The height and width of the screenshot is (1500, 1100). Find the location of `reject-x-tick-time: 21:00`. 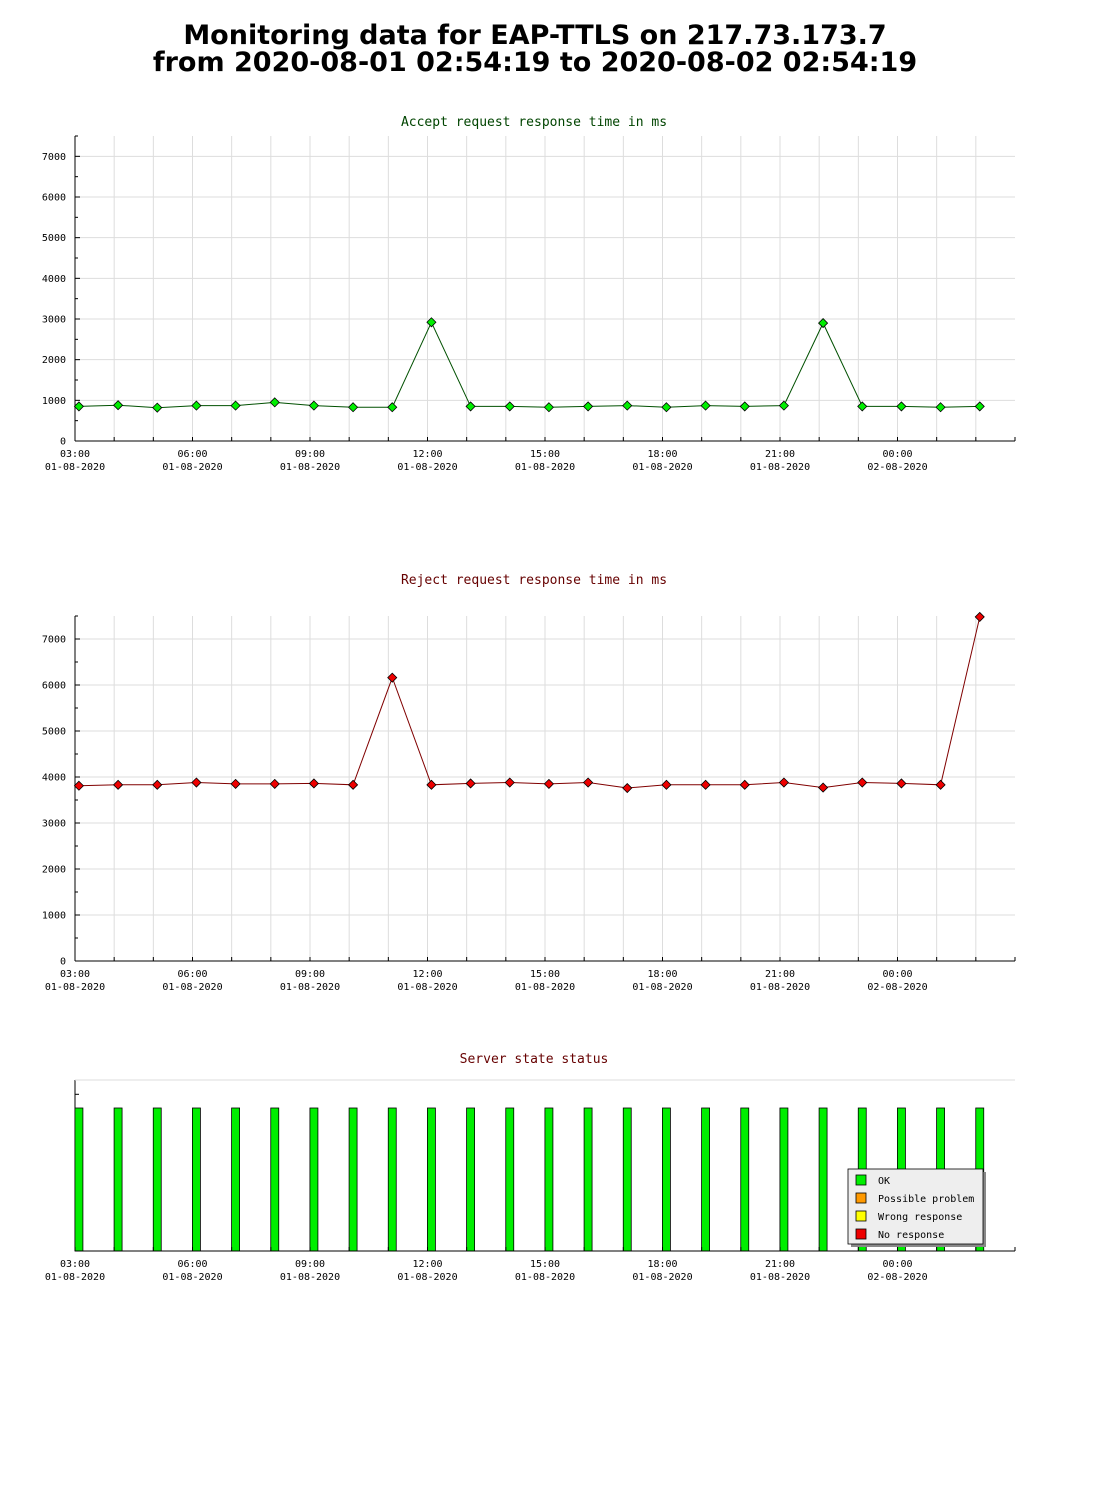

reject-x-tick-time: 21:00 is located at coordinates (780, 974).